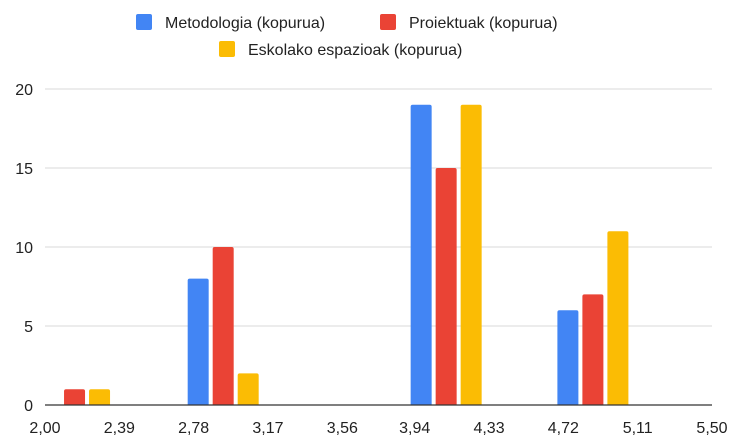  Describe the element at coordinates (638, 427) in the screenshot. I see `x-tick-label: 5,11` at that location.